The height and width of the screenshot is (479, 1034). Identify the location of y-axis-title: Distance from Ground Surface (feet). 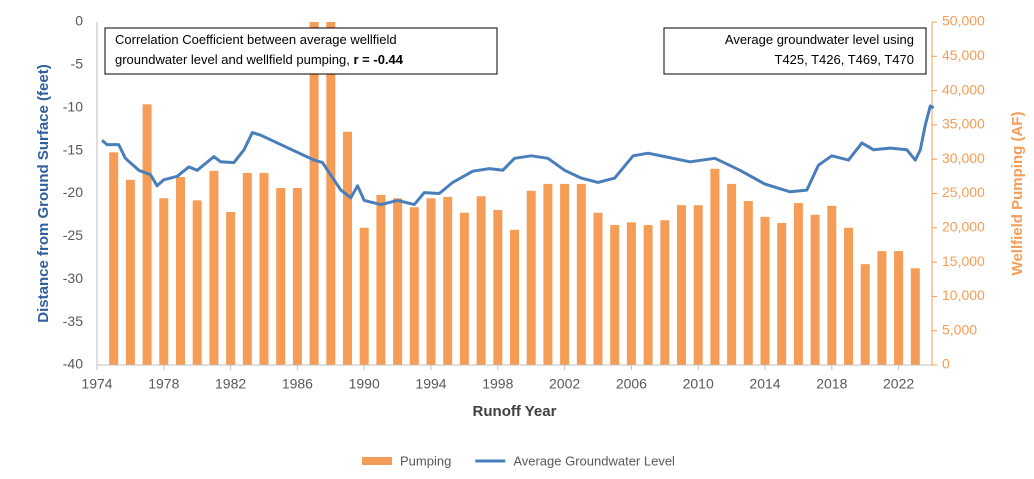
(43, 193).